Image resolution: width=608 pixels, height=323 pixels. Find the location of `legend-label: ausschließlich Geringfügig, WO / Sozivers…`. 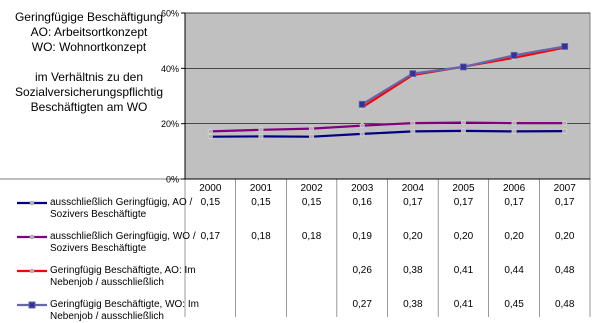

legend-label: ausschließlich Geringfügig, WO / Sozivers… is located at coordinates (130, 243).